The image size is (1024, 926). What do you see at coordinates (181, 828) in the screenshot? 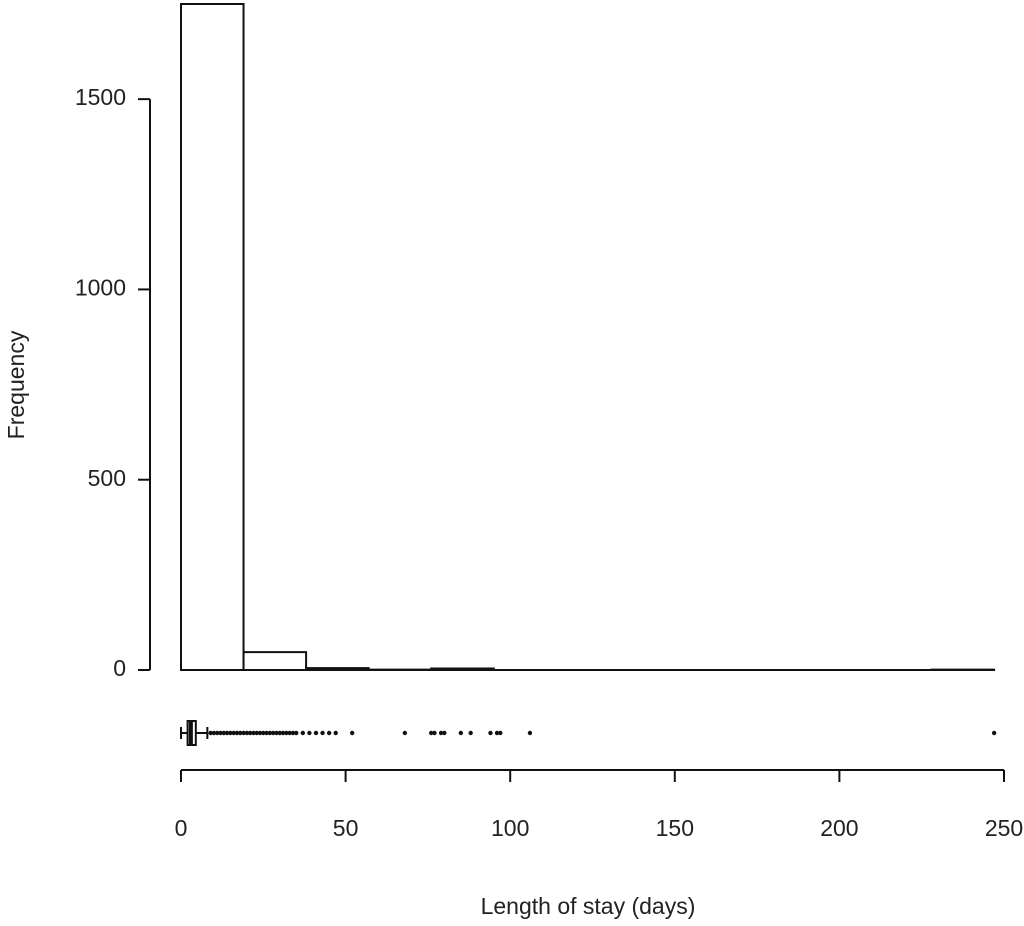
I see `x-tick-label: 0` at bounding box center [181, 828].